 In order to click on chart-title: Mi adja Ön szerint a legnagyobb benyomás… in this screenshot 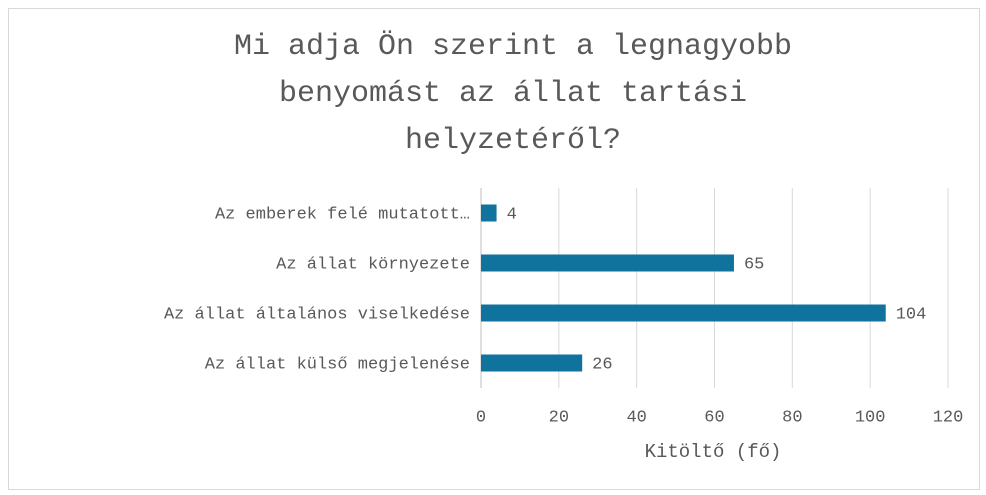, I will do `click(513, 94)`.